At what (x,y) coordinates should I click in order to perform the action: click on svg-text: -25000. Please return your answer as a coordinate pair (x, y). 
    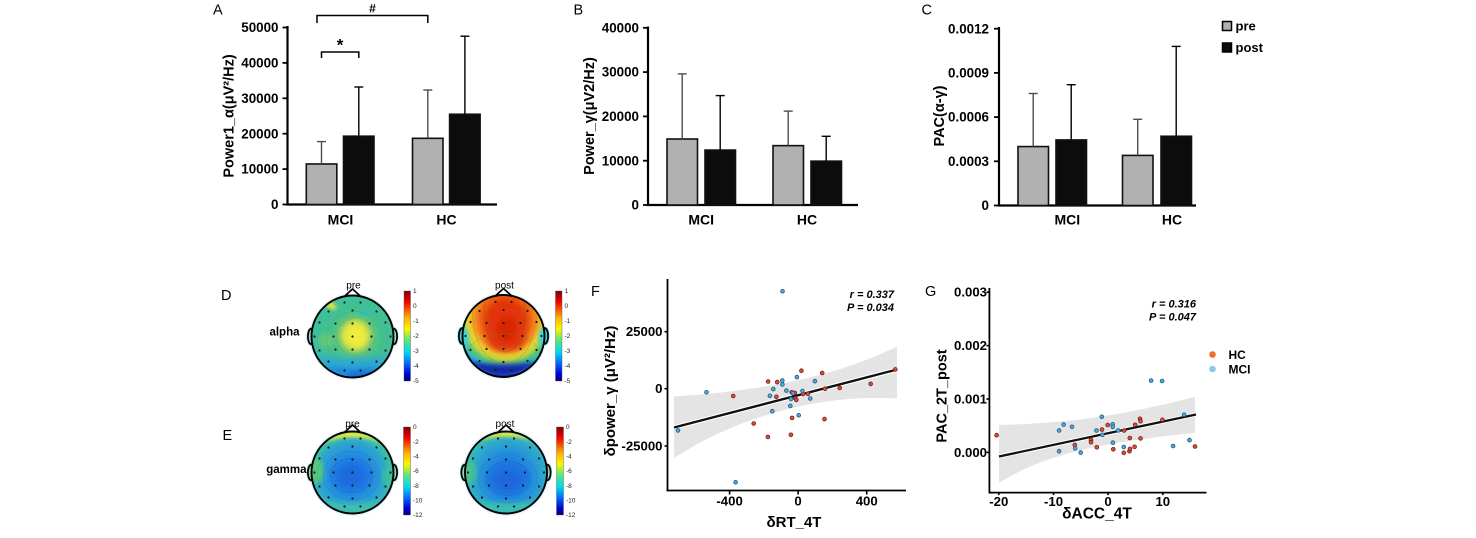
    Looking at the image, I should click on (641, 446).